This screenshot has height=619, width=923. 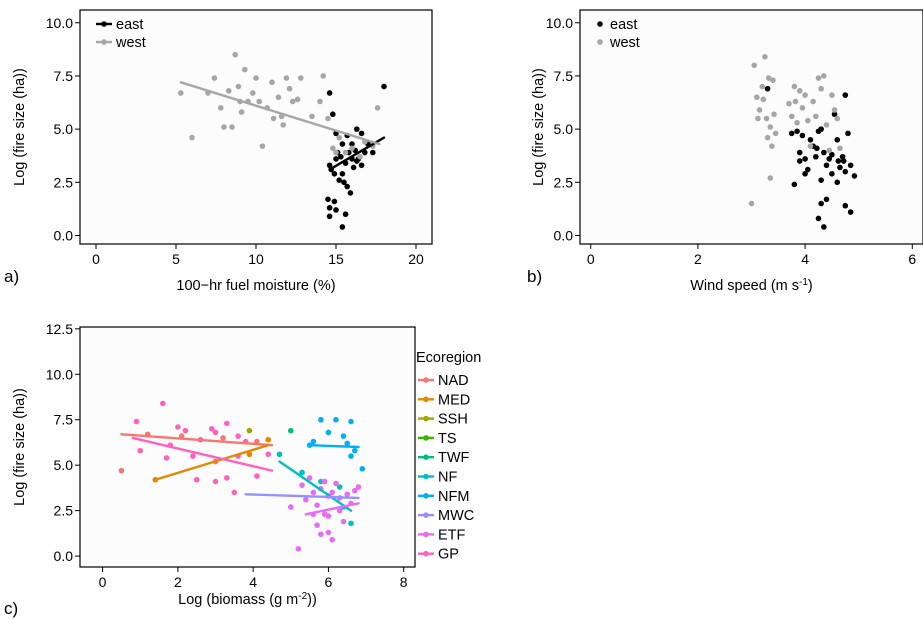 What do you see at coordinates (426, 476) in the screenshot?
I see `legend-key-point-nf` at bounding box center [426, 476].